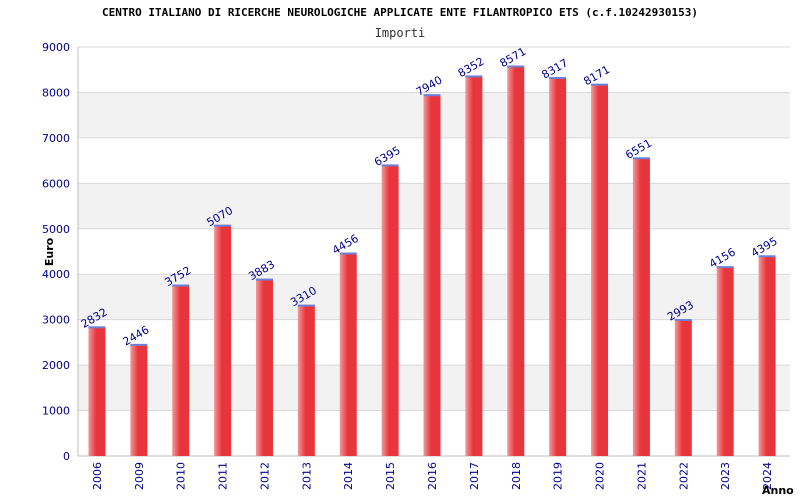  Describe the element at coordinates (264, 476) in the screenshot. I see `x-tick-label: 2012` at that location.